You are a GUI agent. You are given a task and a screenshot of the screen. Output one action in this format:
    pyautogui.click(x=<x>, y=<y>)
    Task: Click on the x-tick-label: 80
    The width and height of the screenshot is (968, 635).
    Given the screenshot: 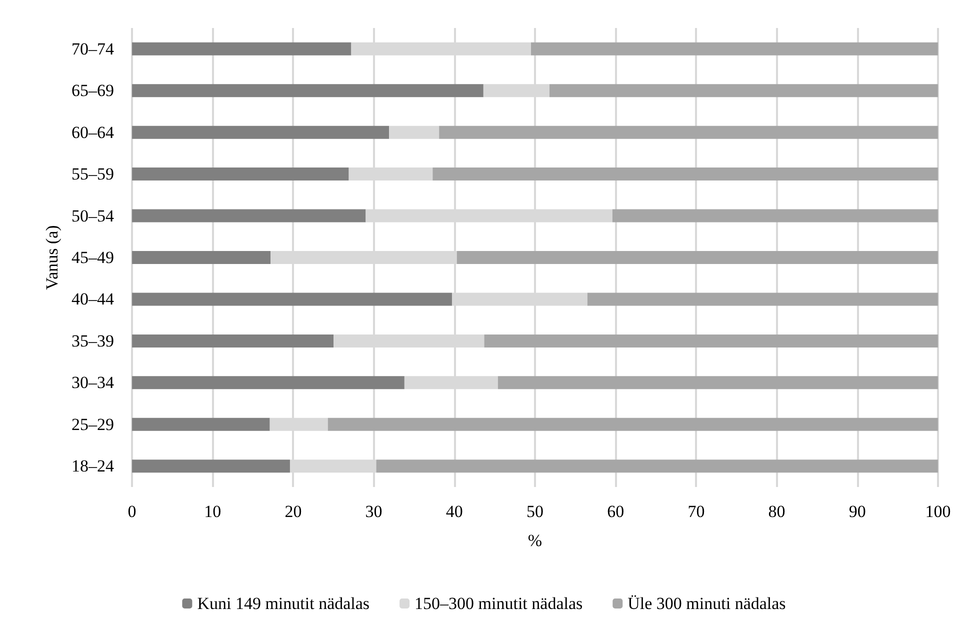 What is the action you would take?
    pyautogui.click(x=777, y=511)
    